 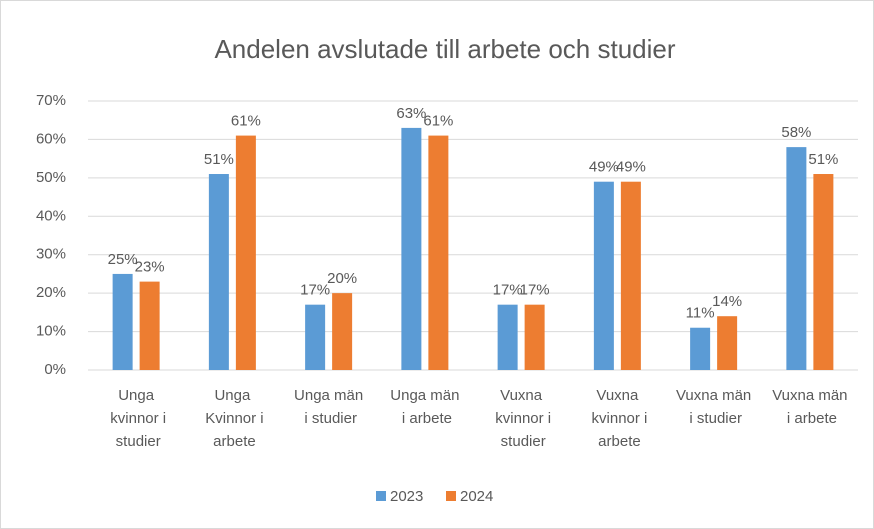 I want to click on legend-label: 2023, so click(x=406, y=496).